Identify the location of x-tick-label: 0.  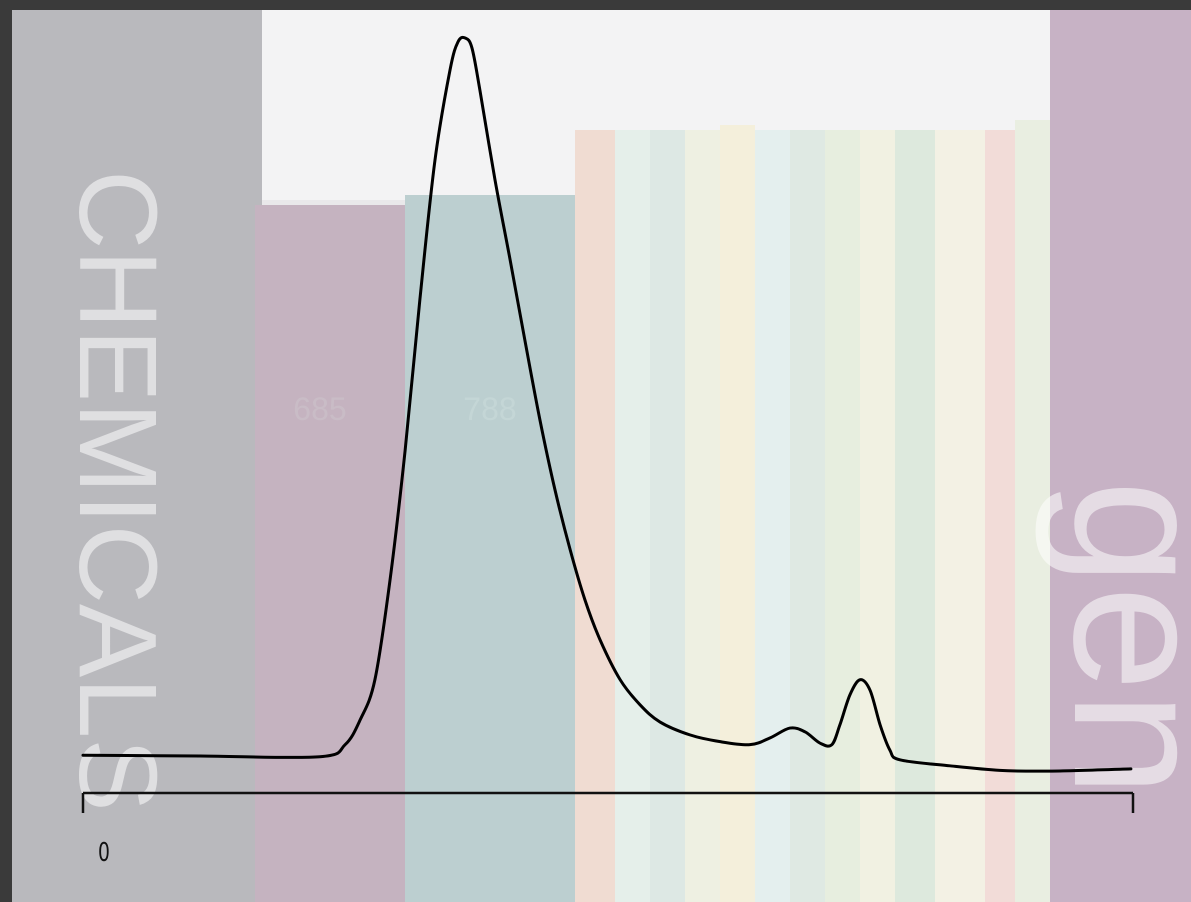
(104, 853).